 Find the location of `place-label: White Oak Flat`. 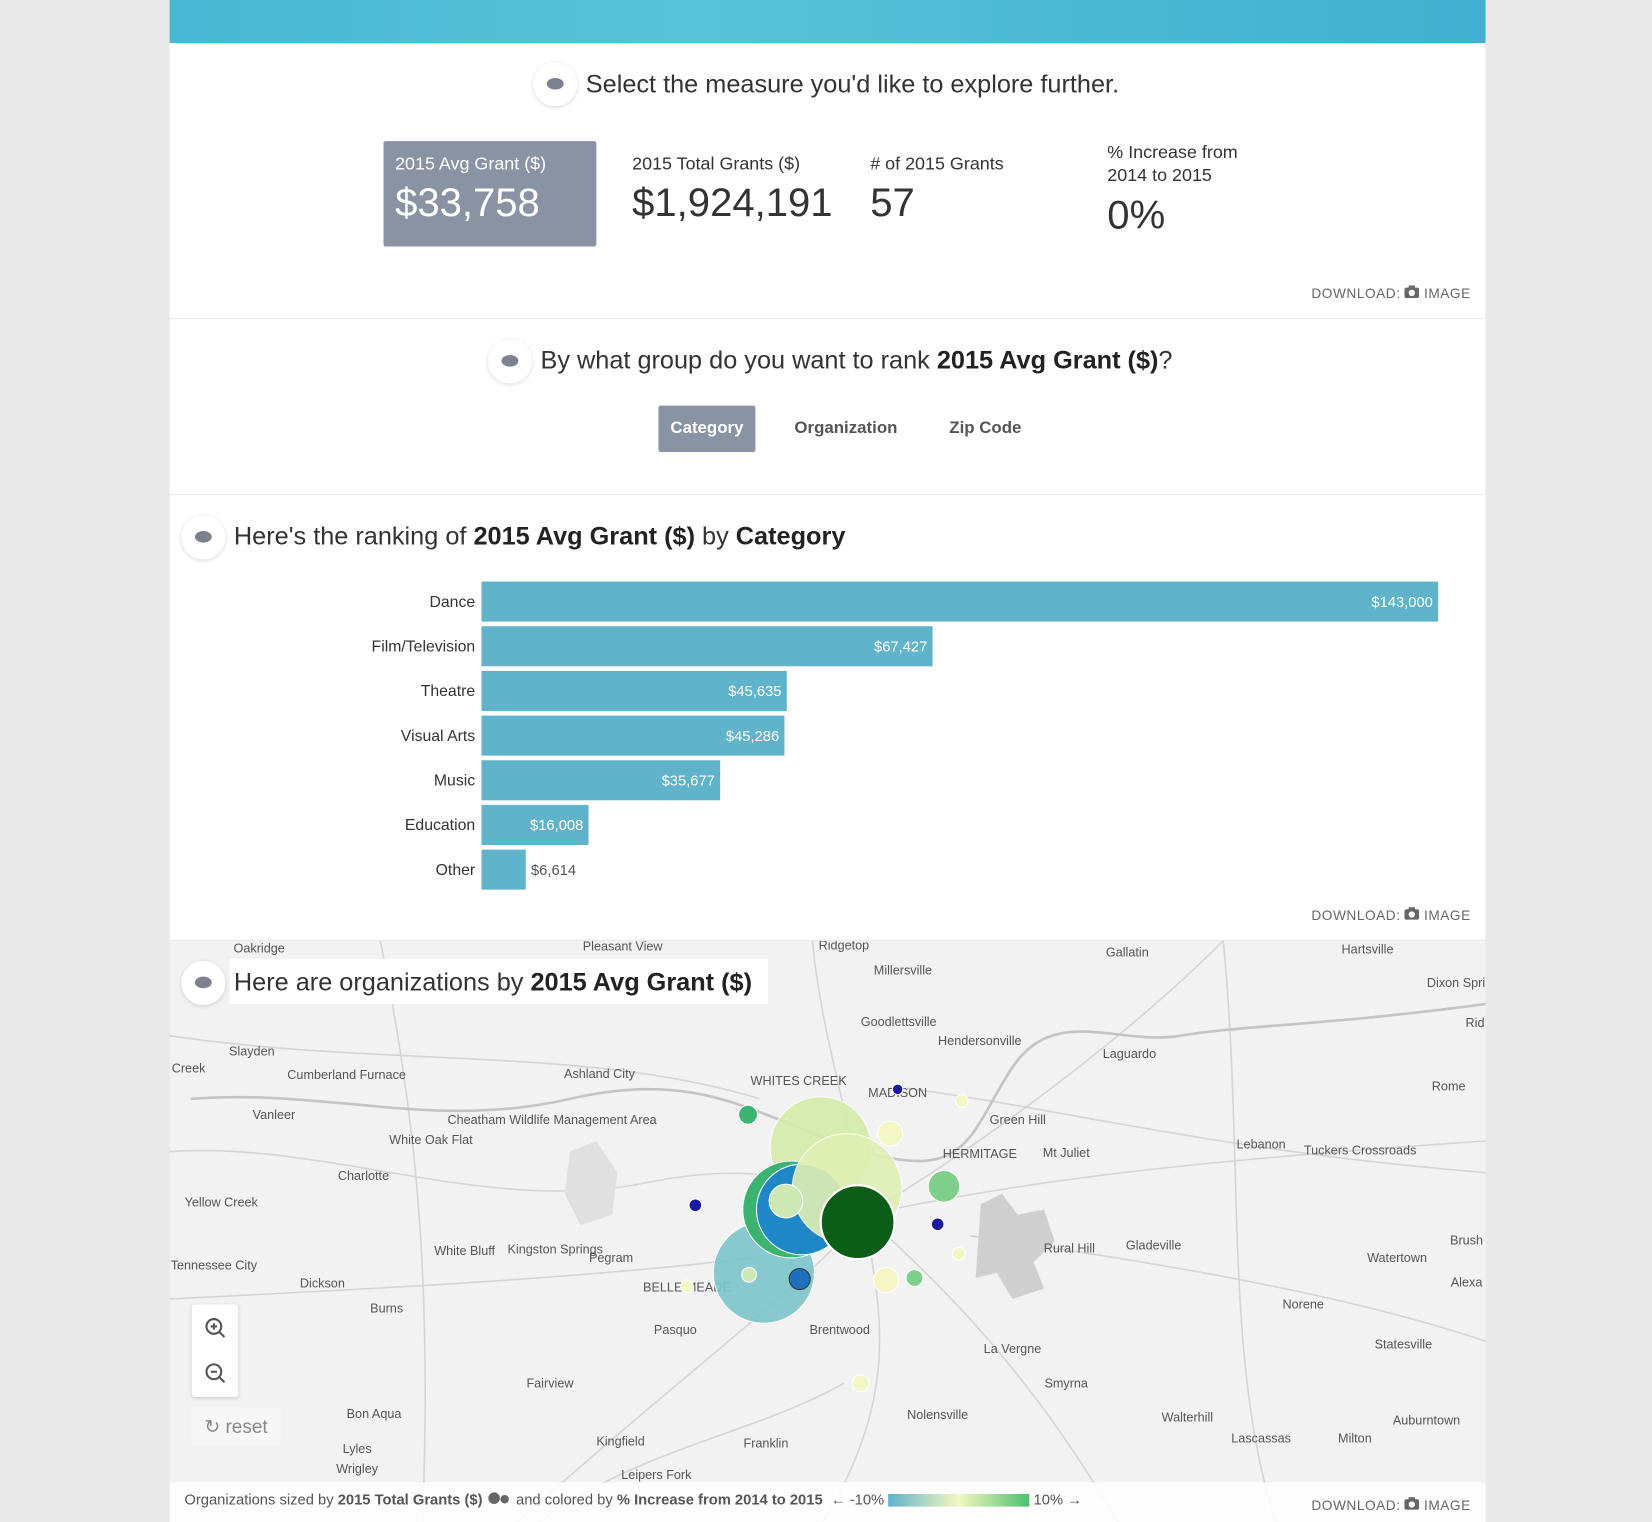

place-label: White Oak Flat is located at coordinates (431, 1140).